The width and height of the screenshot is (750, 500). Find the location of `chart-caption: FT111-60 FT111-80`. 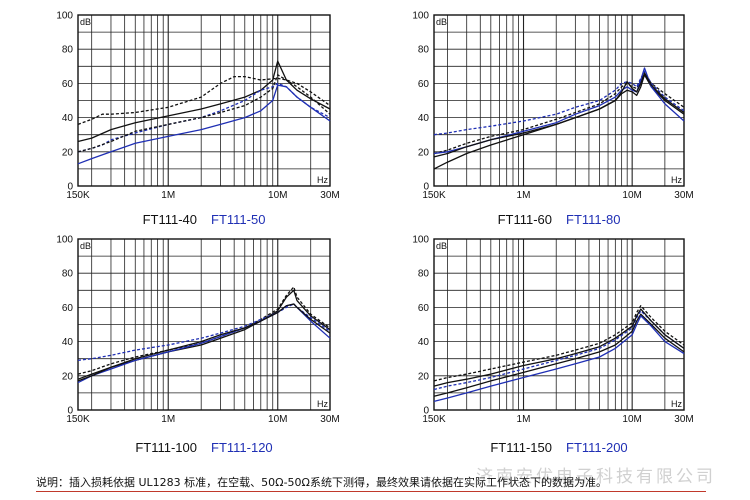

chart-caption: FT111-60 FT111-80 is located at coordinates (559, 219).